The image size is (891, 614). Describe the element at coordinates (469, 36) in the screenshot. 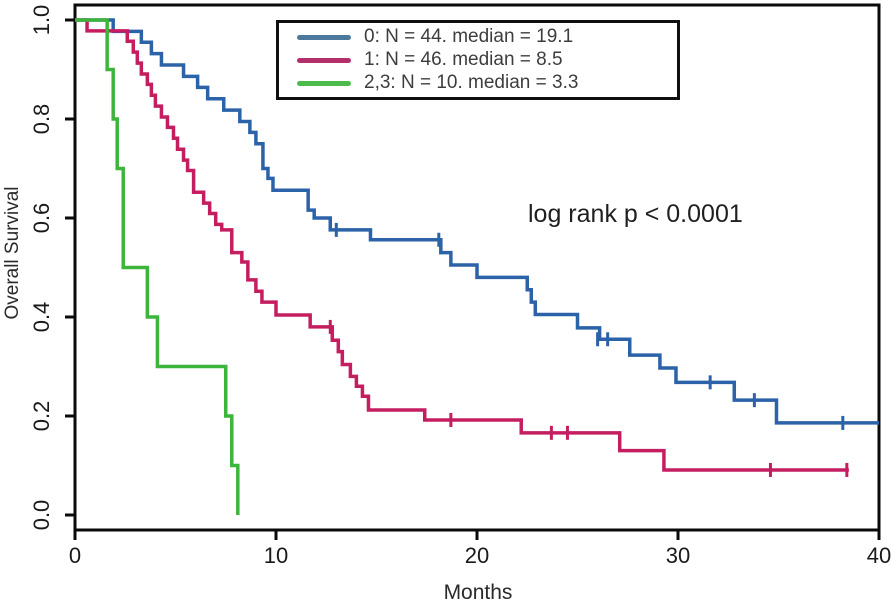

I see `legend-label: 0: N = 44. median = 19.1` at that location.